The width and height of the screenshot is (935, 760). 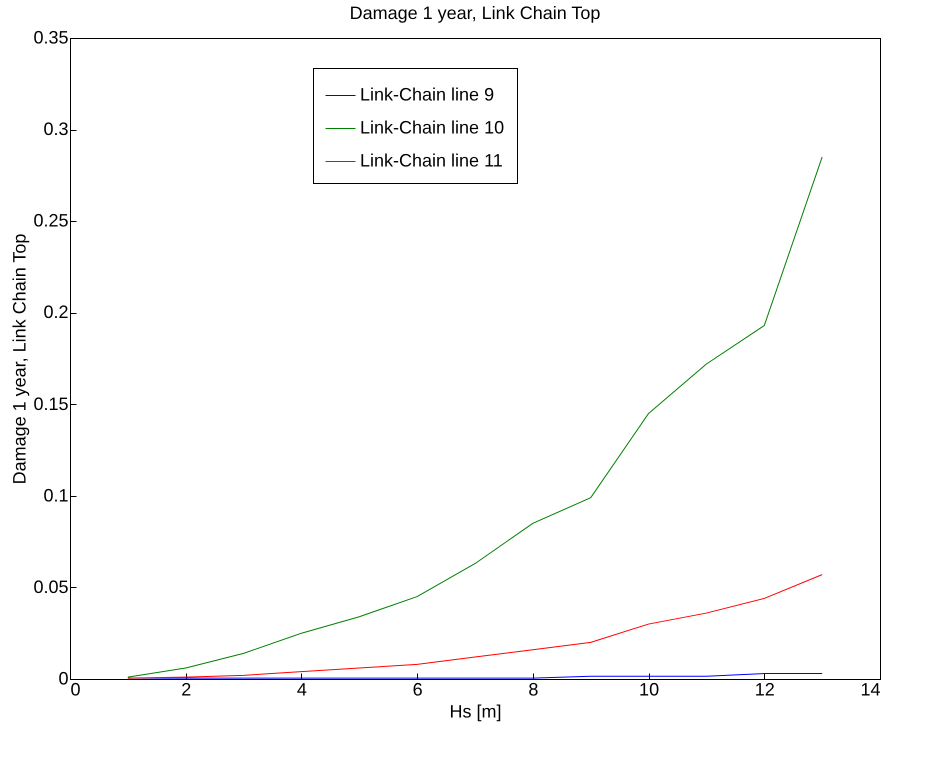 I want to click on legend-label: Link-Chain line 10, so click(x=432, y=128).